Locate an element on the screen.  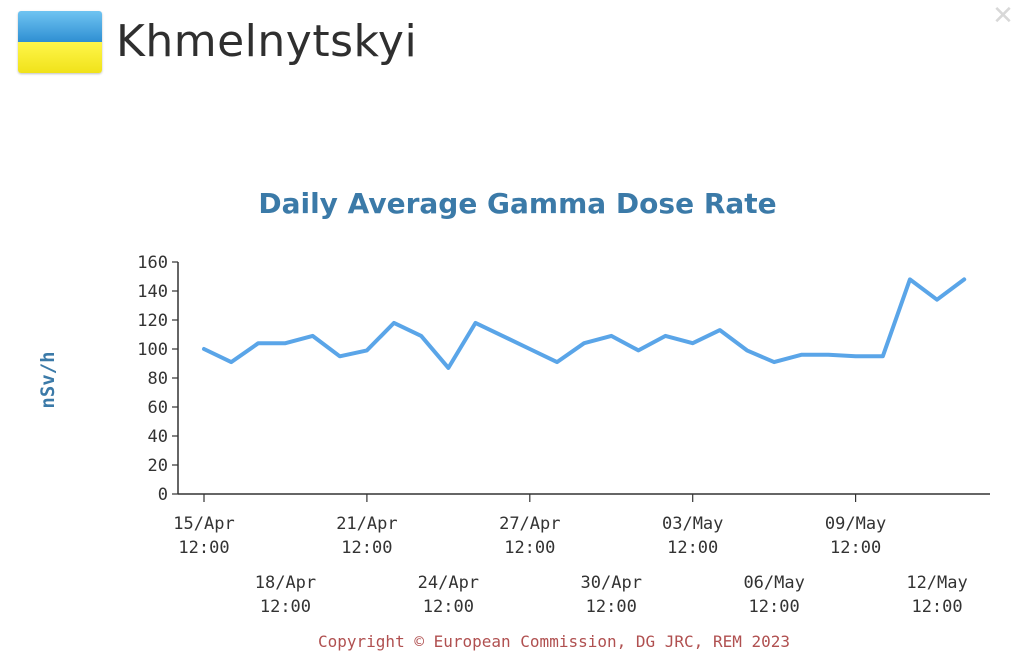
series-line is located at coordinates (584, 323).